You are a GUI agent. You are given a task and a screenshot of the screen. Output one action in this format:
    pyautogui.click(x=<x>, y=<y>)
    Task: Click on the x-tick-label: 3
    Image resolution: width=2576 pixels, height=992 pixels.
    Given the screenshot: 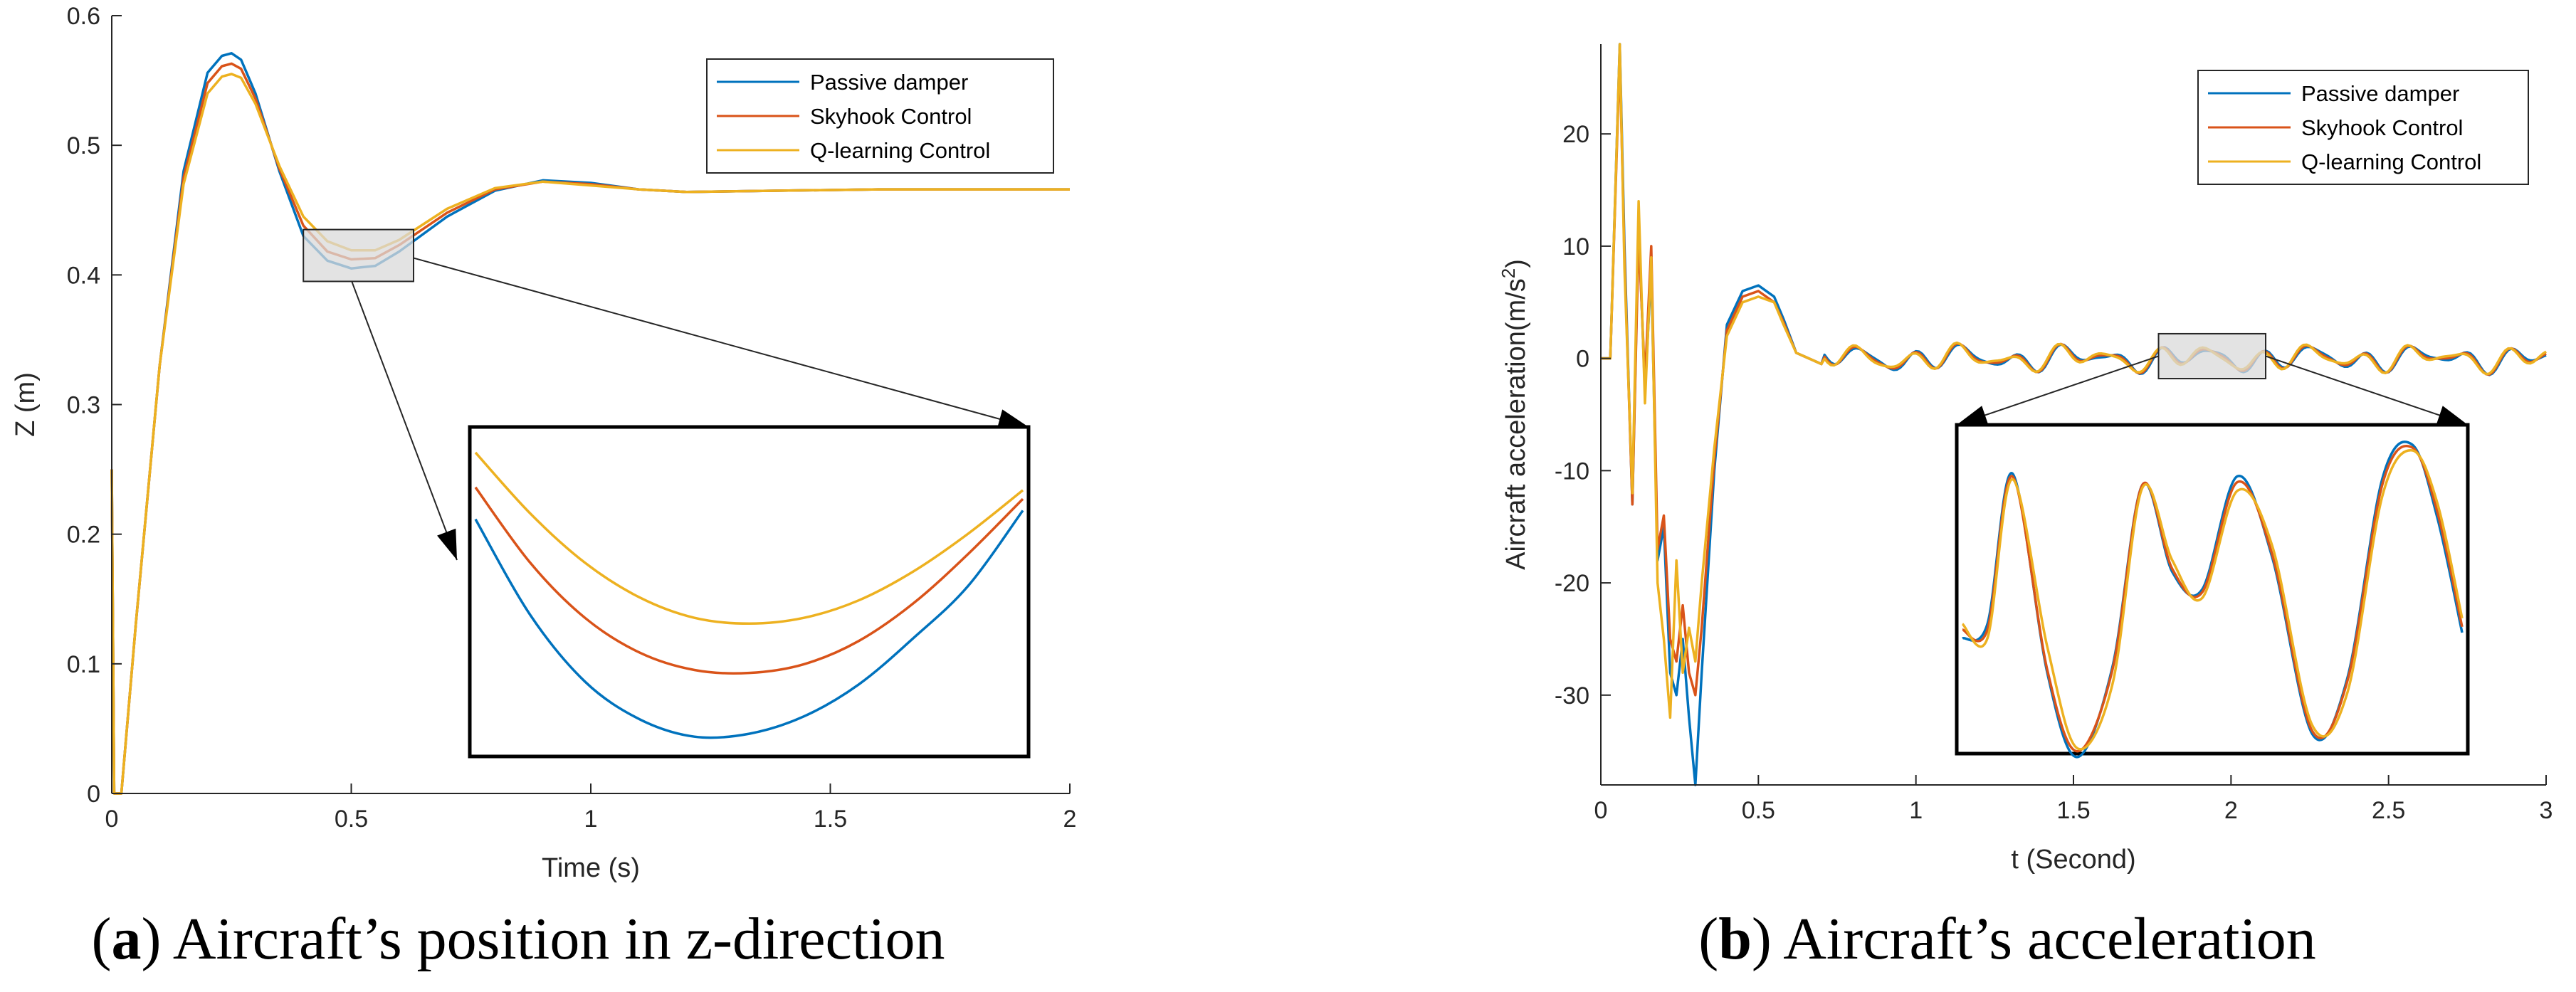 What is the action you would take?
    pyautogui.click(x=2547, y=811)
    